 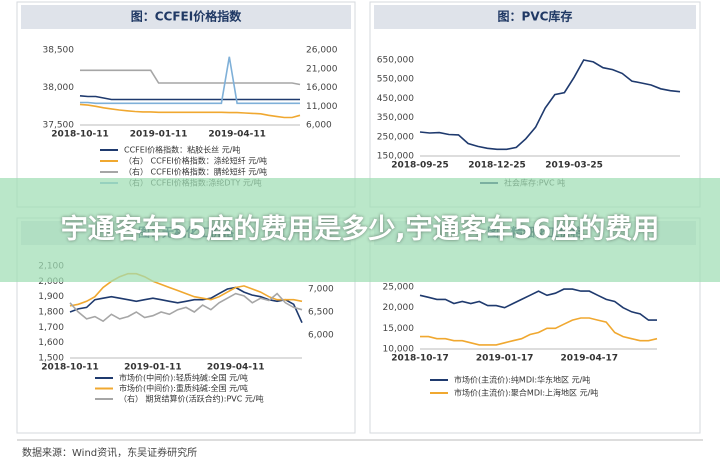 What do you see at coordinates (195, 161) in the screenshot?
I see `legend-label: （右） CCFEI价格指数：涤纶短纤 元/吨` at bounding box center [195, 161].